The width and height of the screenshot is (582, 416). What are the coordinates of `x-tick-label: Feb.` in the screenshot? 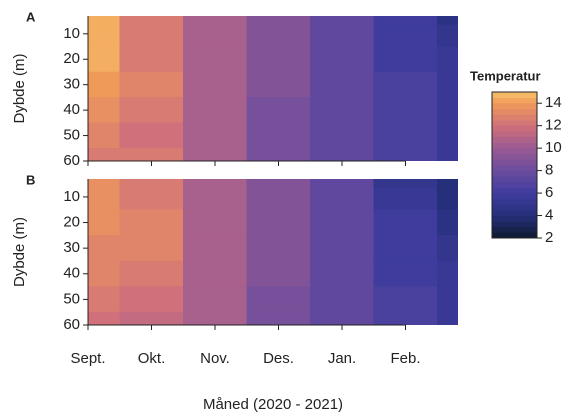 It's located at (405, 358).